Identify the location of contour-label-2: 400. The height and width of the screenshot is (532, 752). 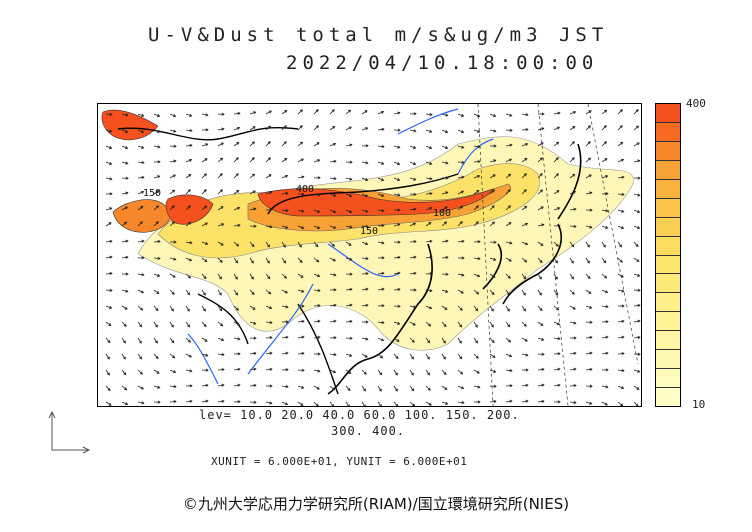
(305, 189).